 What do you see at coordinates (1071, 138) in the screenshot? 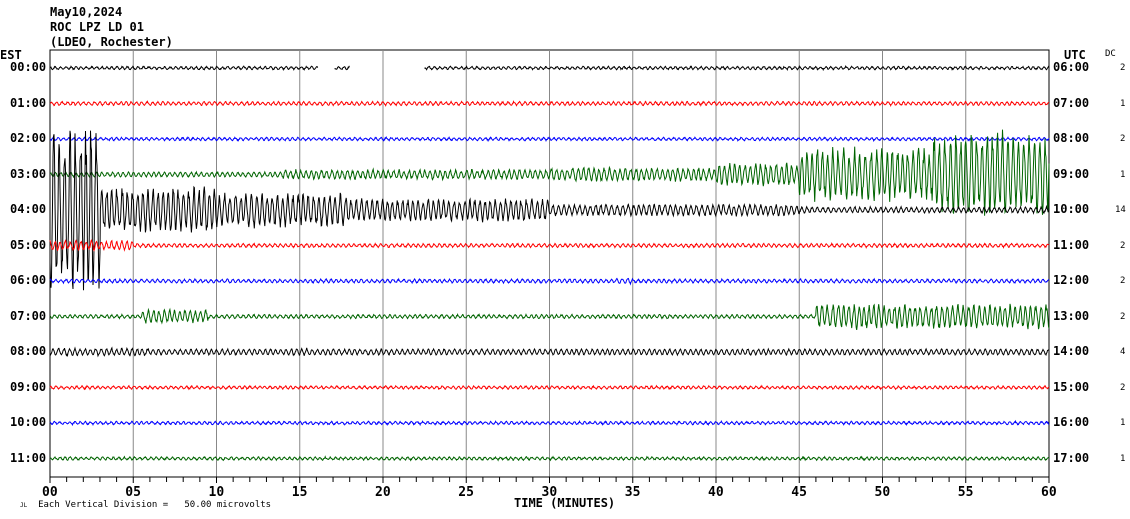
I see `utc-time-label: 08:00` at bounding box center [1071, 138].